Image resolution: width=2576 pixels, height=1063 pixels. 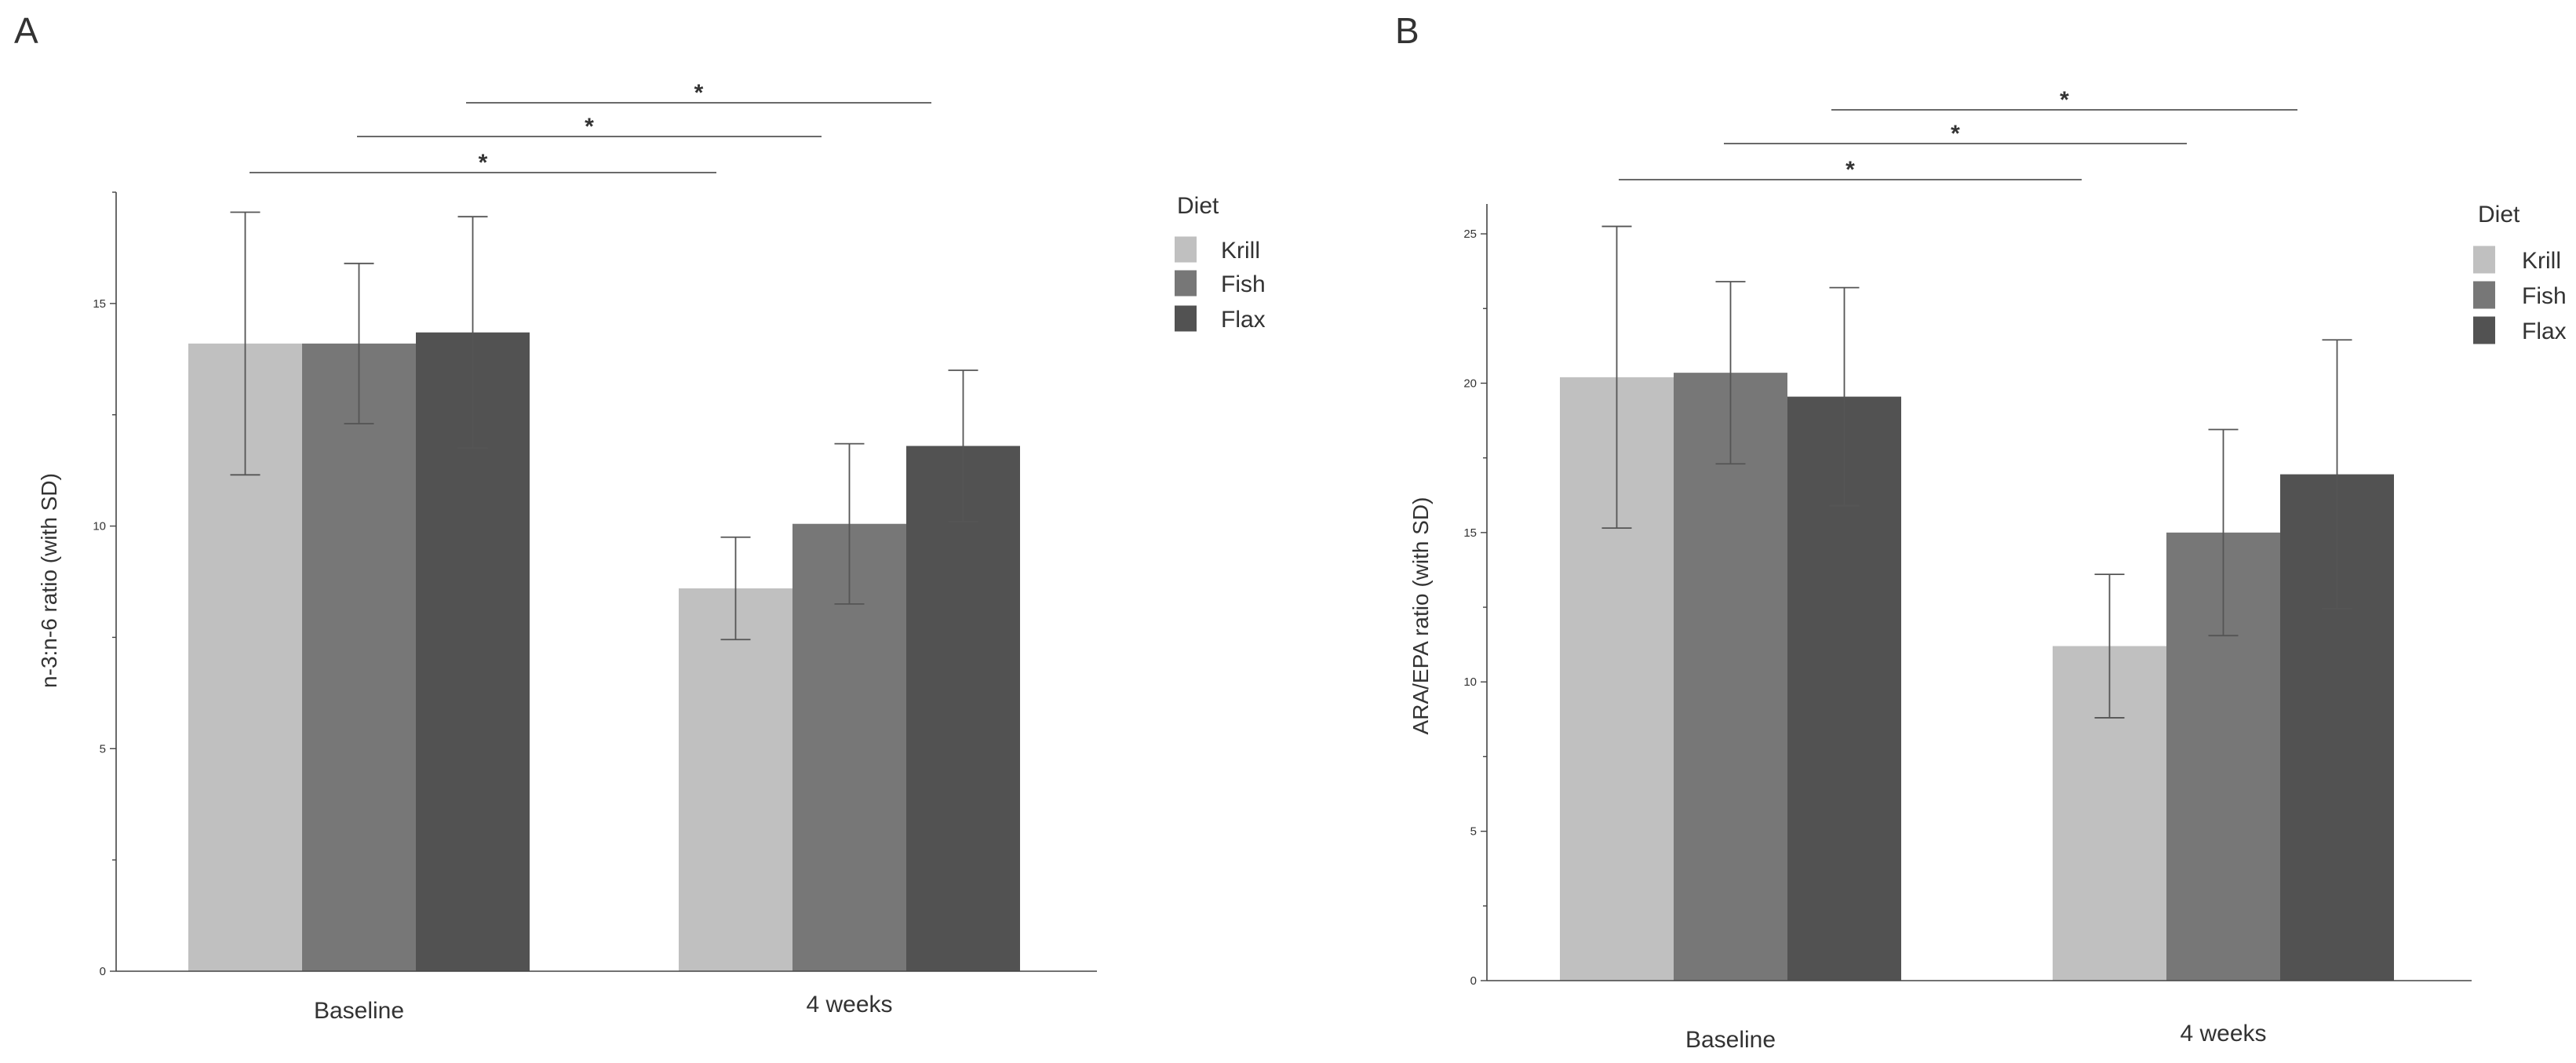 I want to click on y-tick-label: 25, so click(x=1470, y=234).